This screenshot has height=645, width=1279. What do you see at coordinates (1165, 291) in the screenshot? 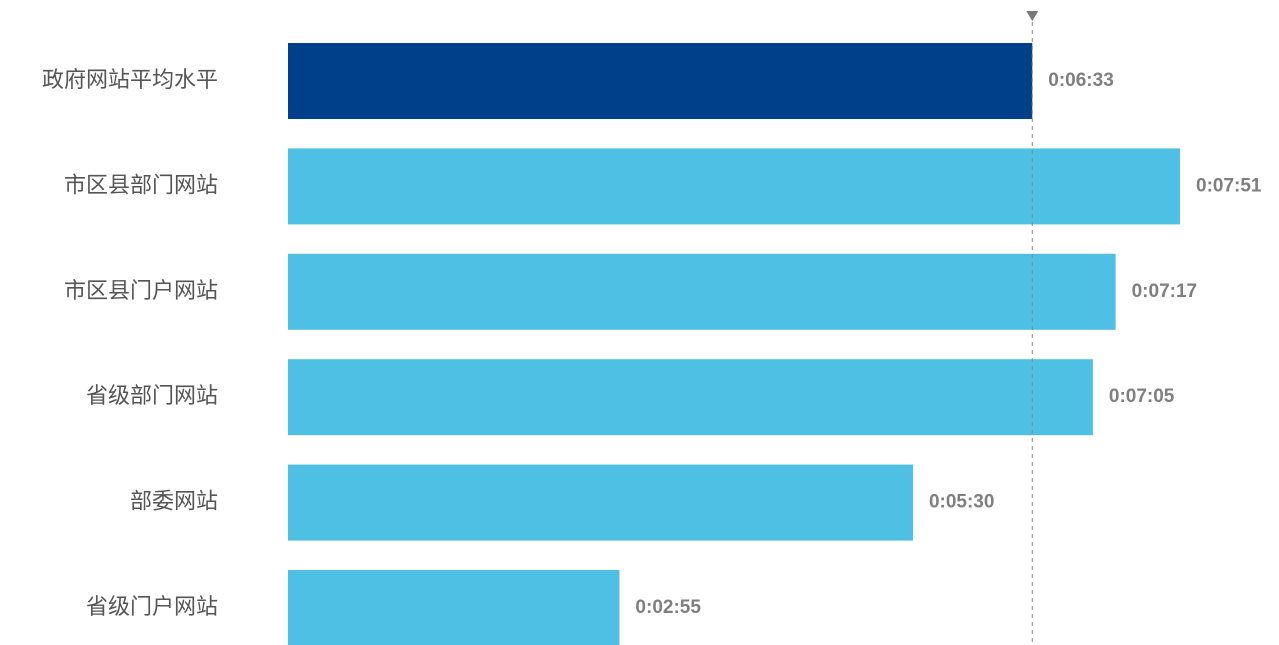
I see `value-label: 0:07:17` at bounding box center [1165, 291].